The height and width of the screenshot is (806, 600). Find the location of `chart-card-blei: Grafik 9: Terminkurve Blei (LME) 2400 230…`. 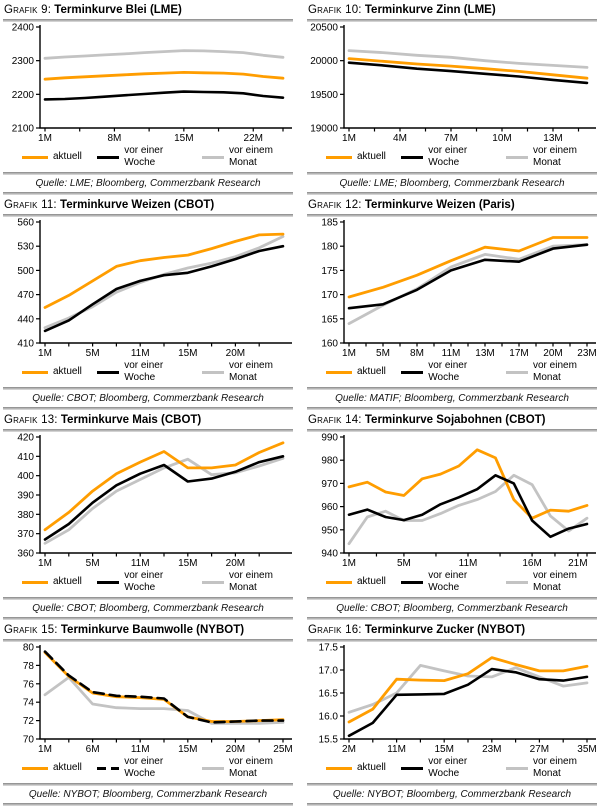

chart-card-blei: Grafik 9: Terminkurve Blei (LME) 2400 230… is located at coordinates (148, 97).